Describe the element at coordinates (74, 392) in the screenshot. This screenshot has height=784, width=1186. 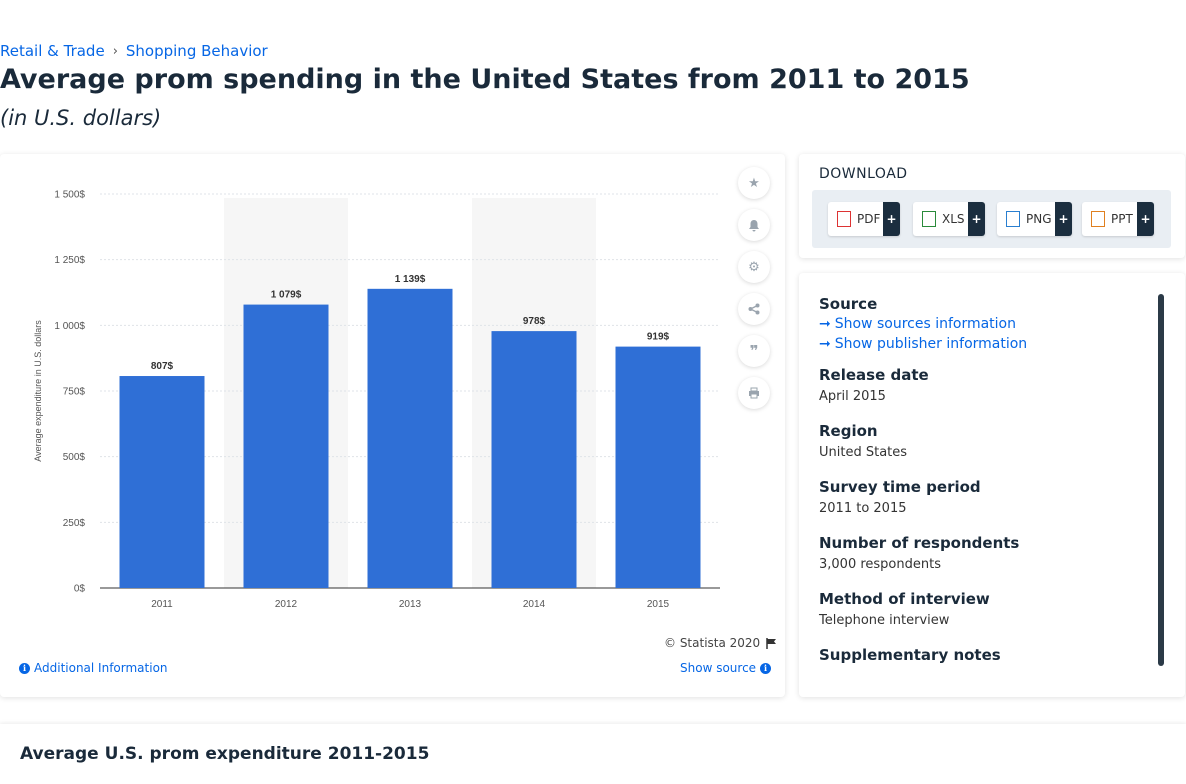
I see `y-tick-label: 750$` at that location.